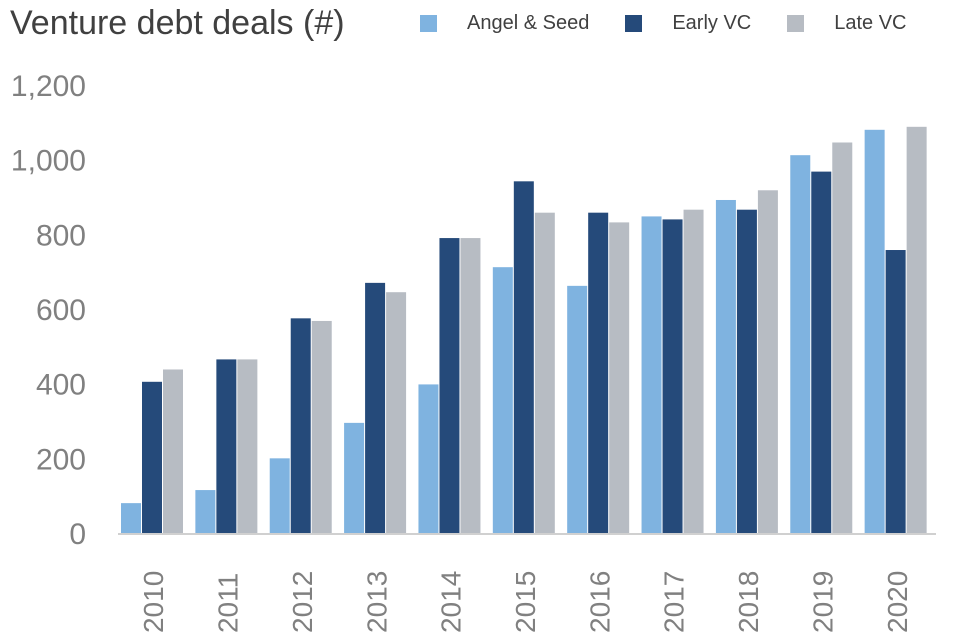 Image resolution: width=954 pixels, height=643 pixels. Describe the element at coordinates (61, 385) in the screenshot. I see `y-tick-label: 400` at that location.